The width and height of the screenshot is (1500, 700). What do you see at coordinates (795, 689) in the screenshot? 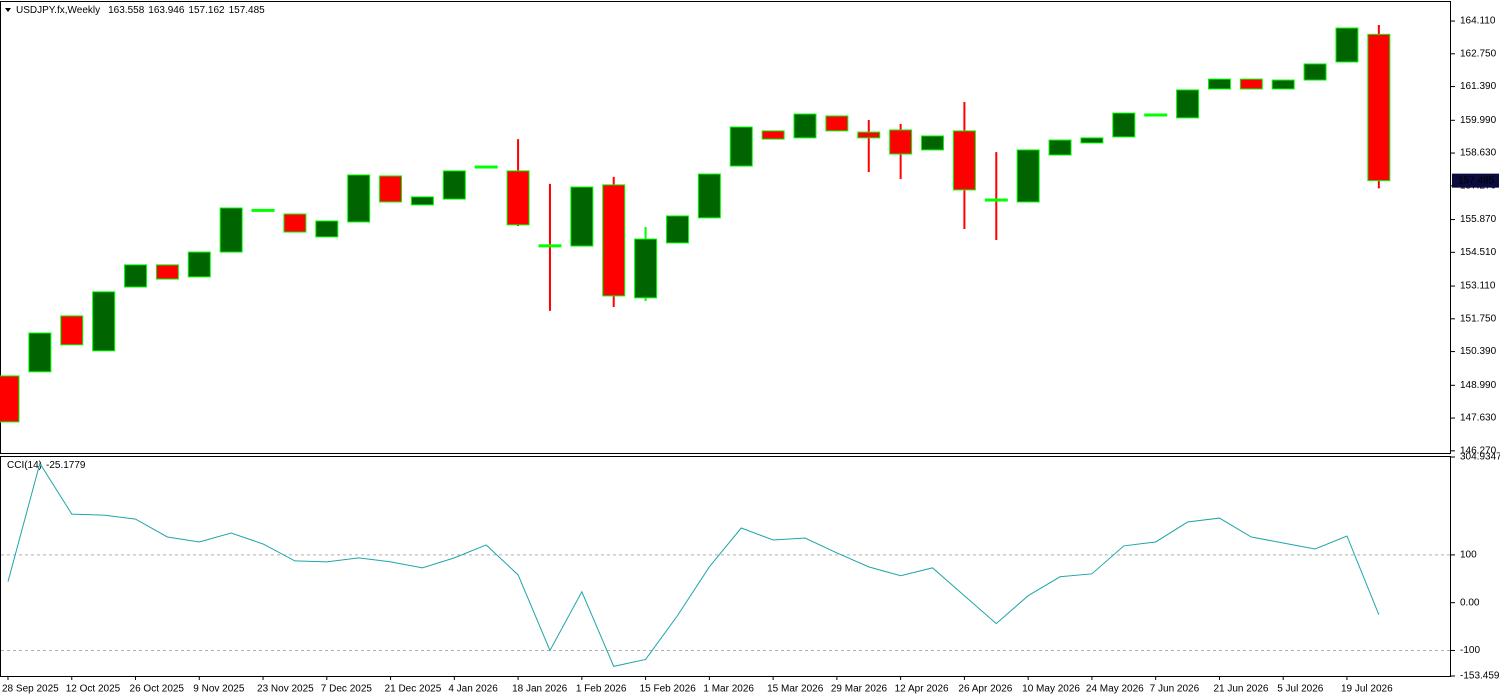
I see `x-tick-label: 15 Mar 2026` at bounding box center [795, 689].